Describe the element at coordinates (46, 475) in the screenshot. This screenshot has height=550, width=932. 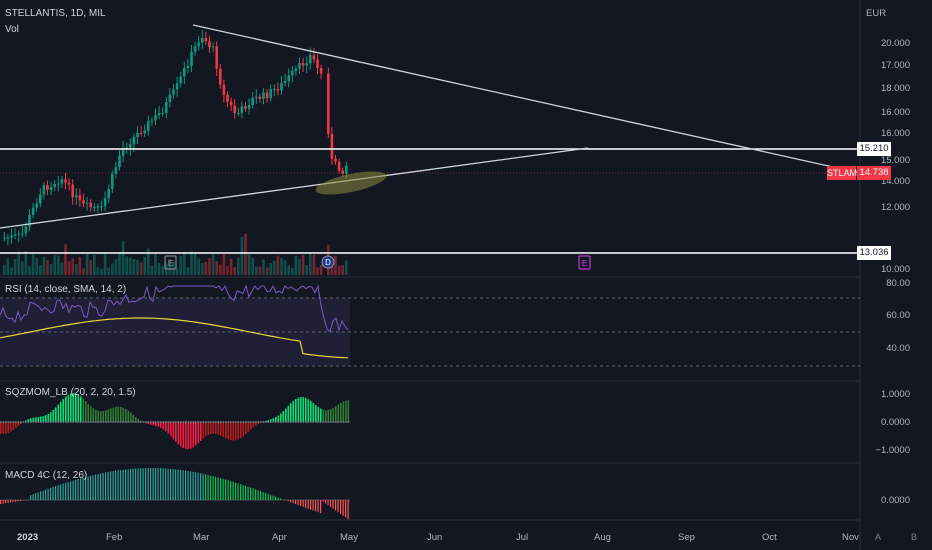
I see `macd-title: MACD 4C (12, 26)` at that location.